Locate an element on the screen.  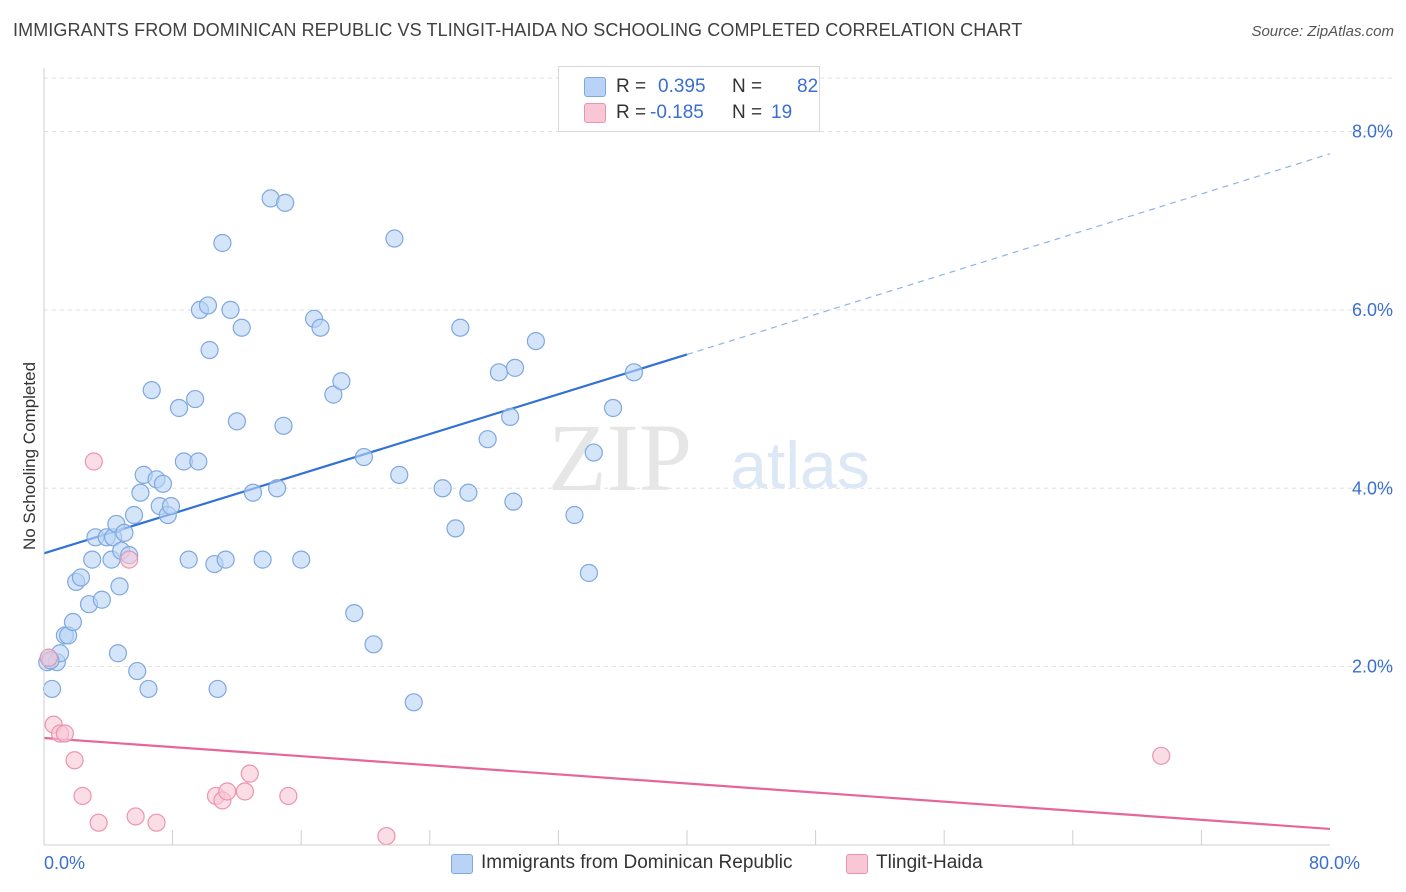
x-tick-label: 0.0% is located at coordinates (64, 863).